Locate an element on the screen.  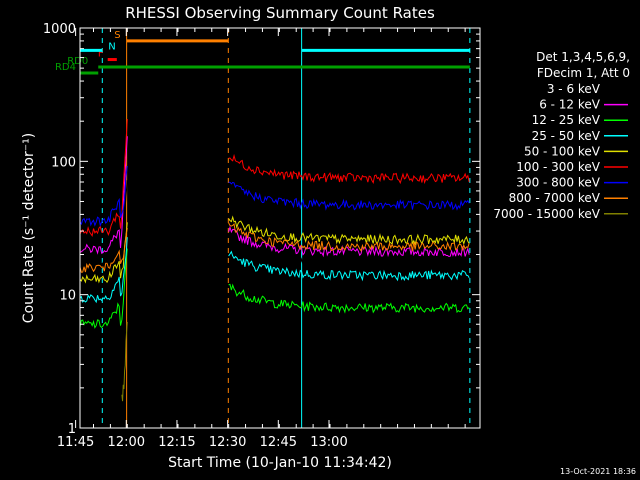
state-label-s: S is located at coordinates (117, 35).